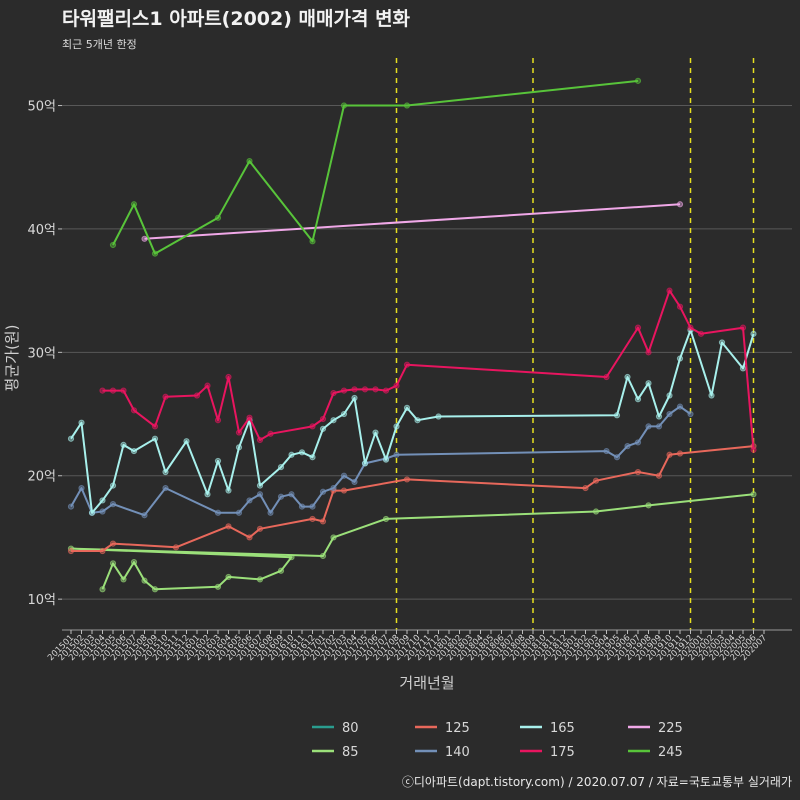 Image resolution: width=800 pixels, height=800 pixels. I want to click on legend: 80 85 125 140 165 175 225 245, so click(497, 740).